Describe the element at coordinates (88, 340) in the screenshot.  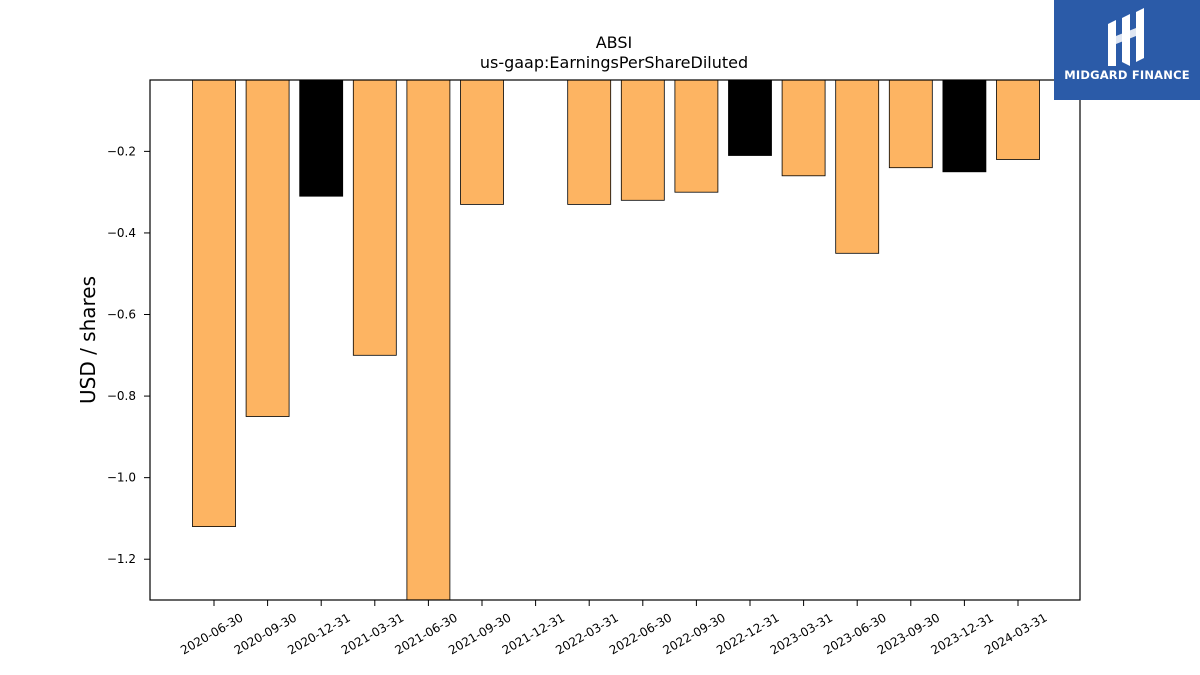
I see `y-axis-label: USD / shares` at that location.